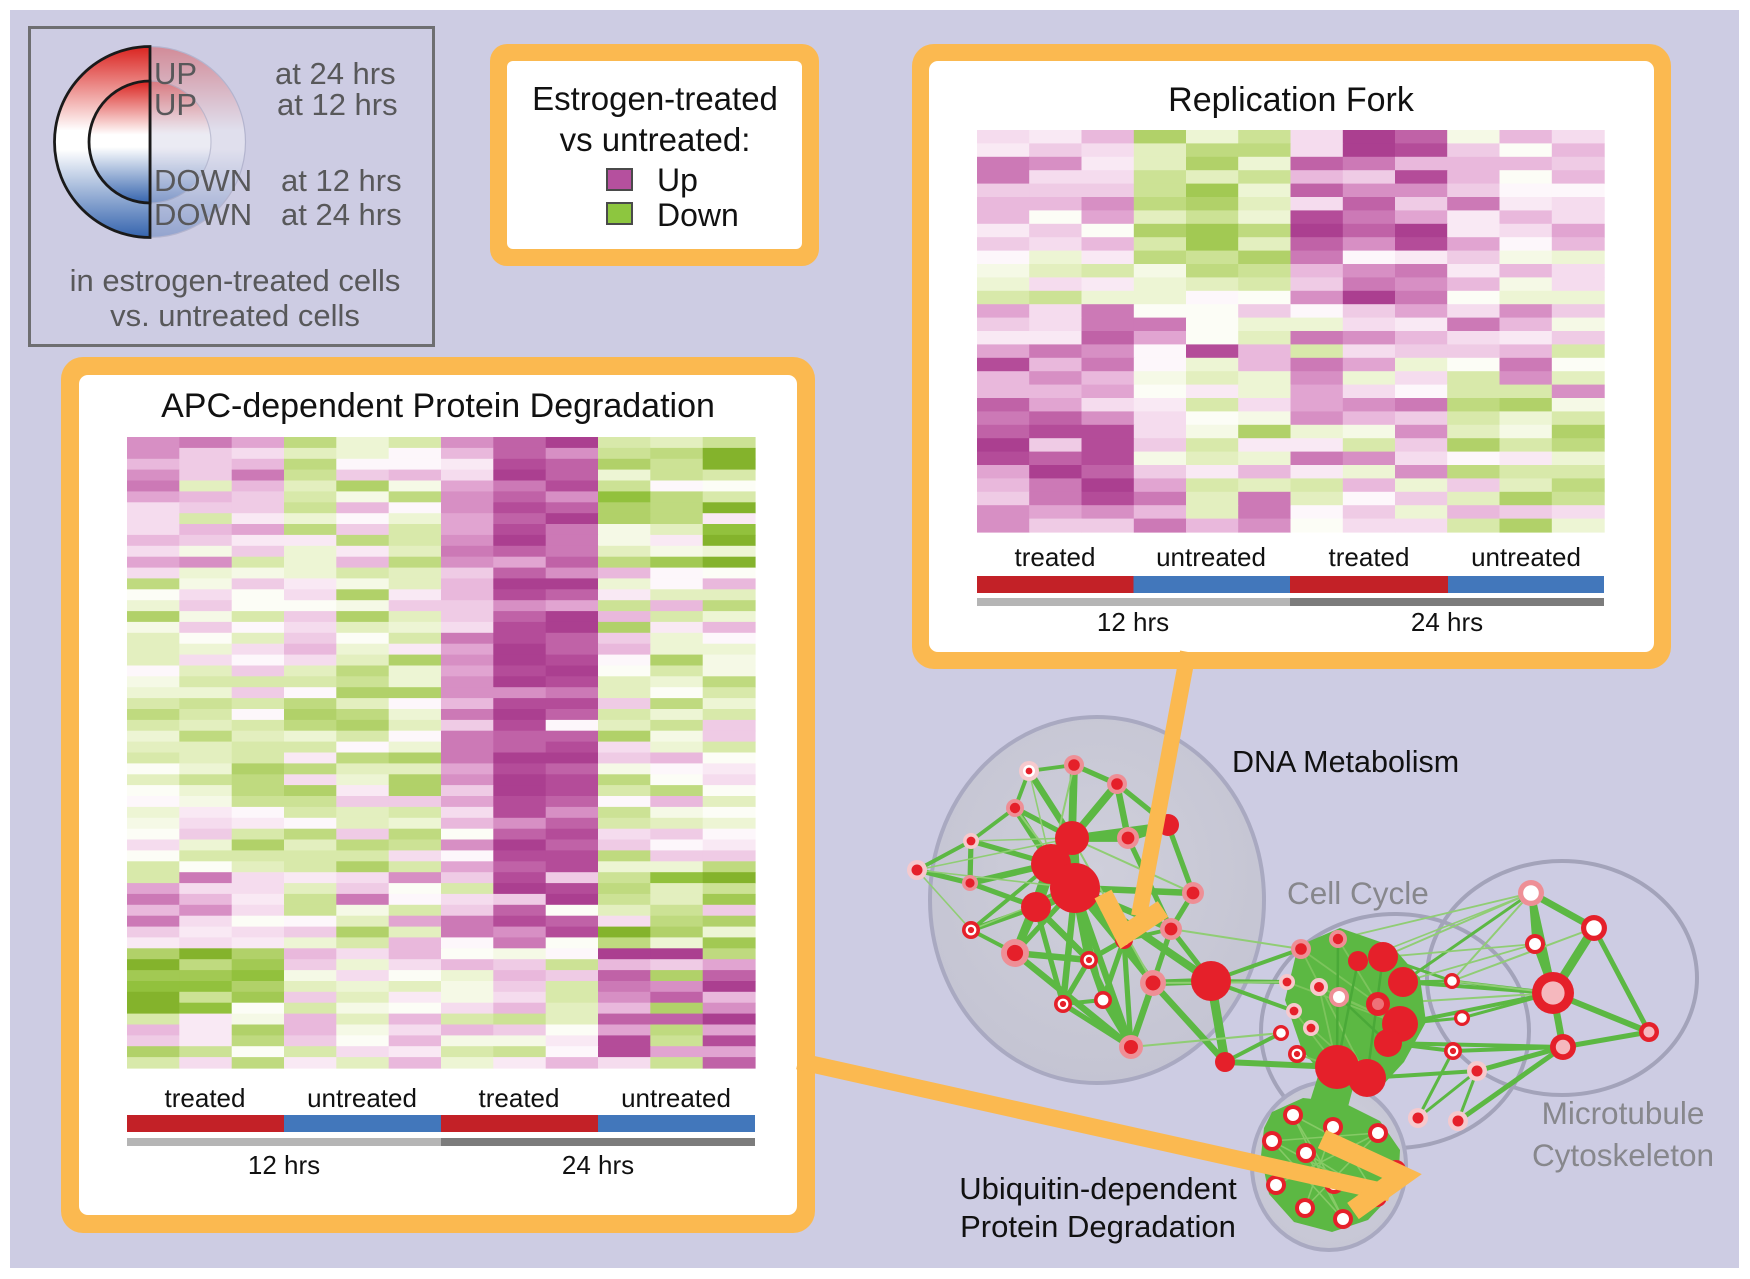  I want to click on svg-text:APC-dependent Protein Degradat: APC-dependent Protein Degradation, so click(438, 406).